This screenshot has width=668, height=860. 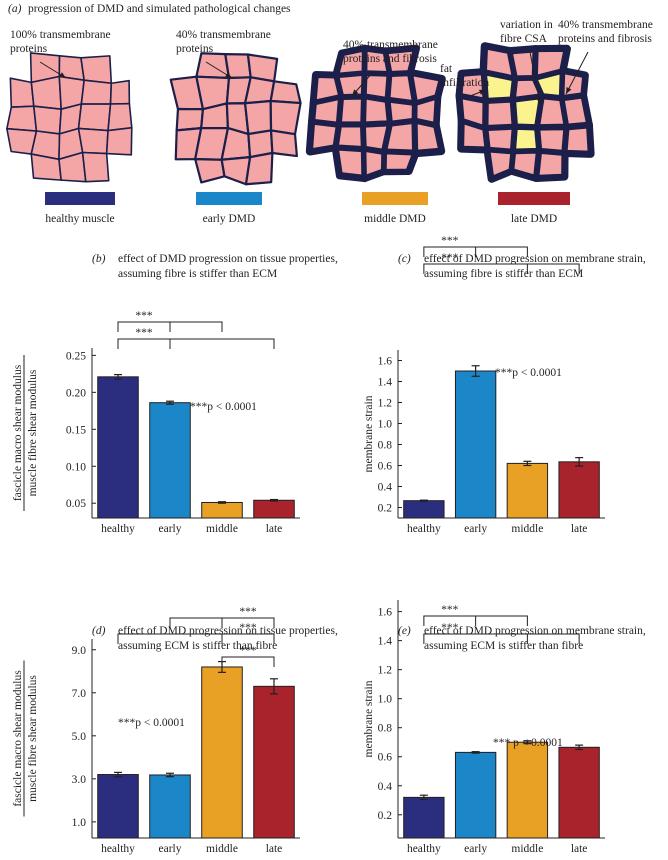 I want to click on annotation: 40% transmembrane, so click(x=605, y=25).